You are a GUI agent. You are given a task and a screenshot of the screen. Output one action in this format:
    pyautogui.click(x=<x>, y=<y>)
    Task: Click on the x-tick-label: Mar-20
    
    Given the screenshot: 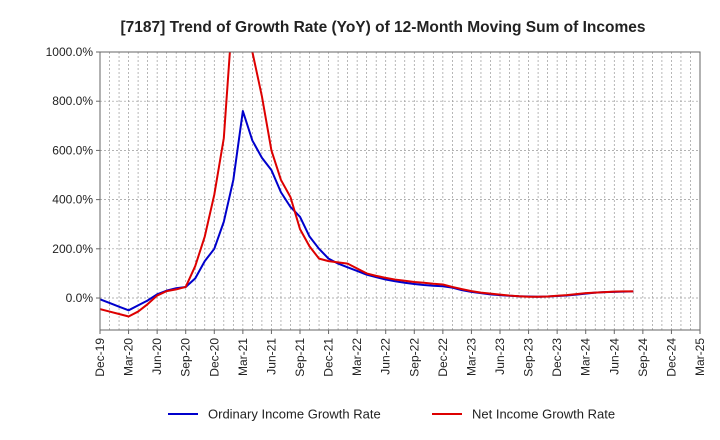 What is the action you would take?
    pyautogui.click(x=129, y=357)
    